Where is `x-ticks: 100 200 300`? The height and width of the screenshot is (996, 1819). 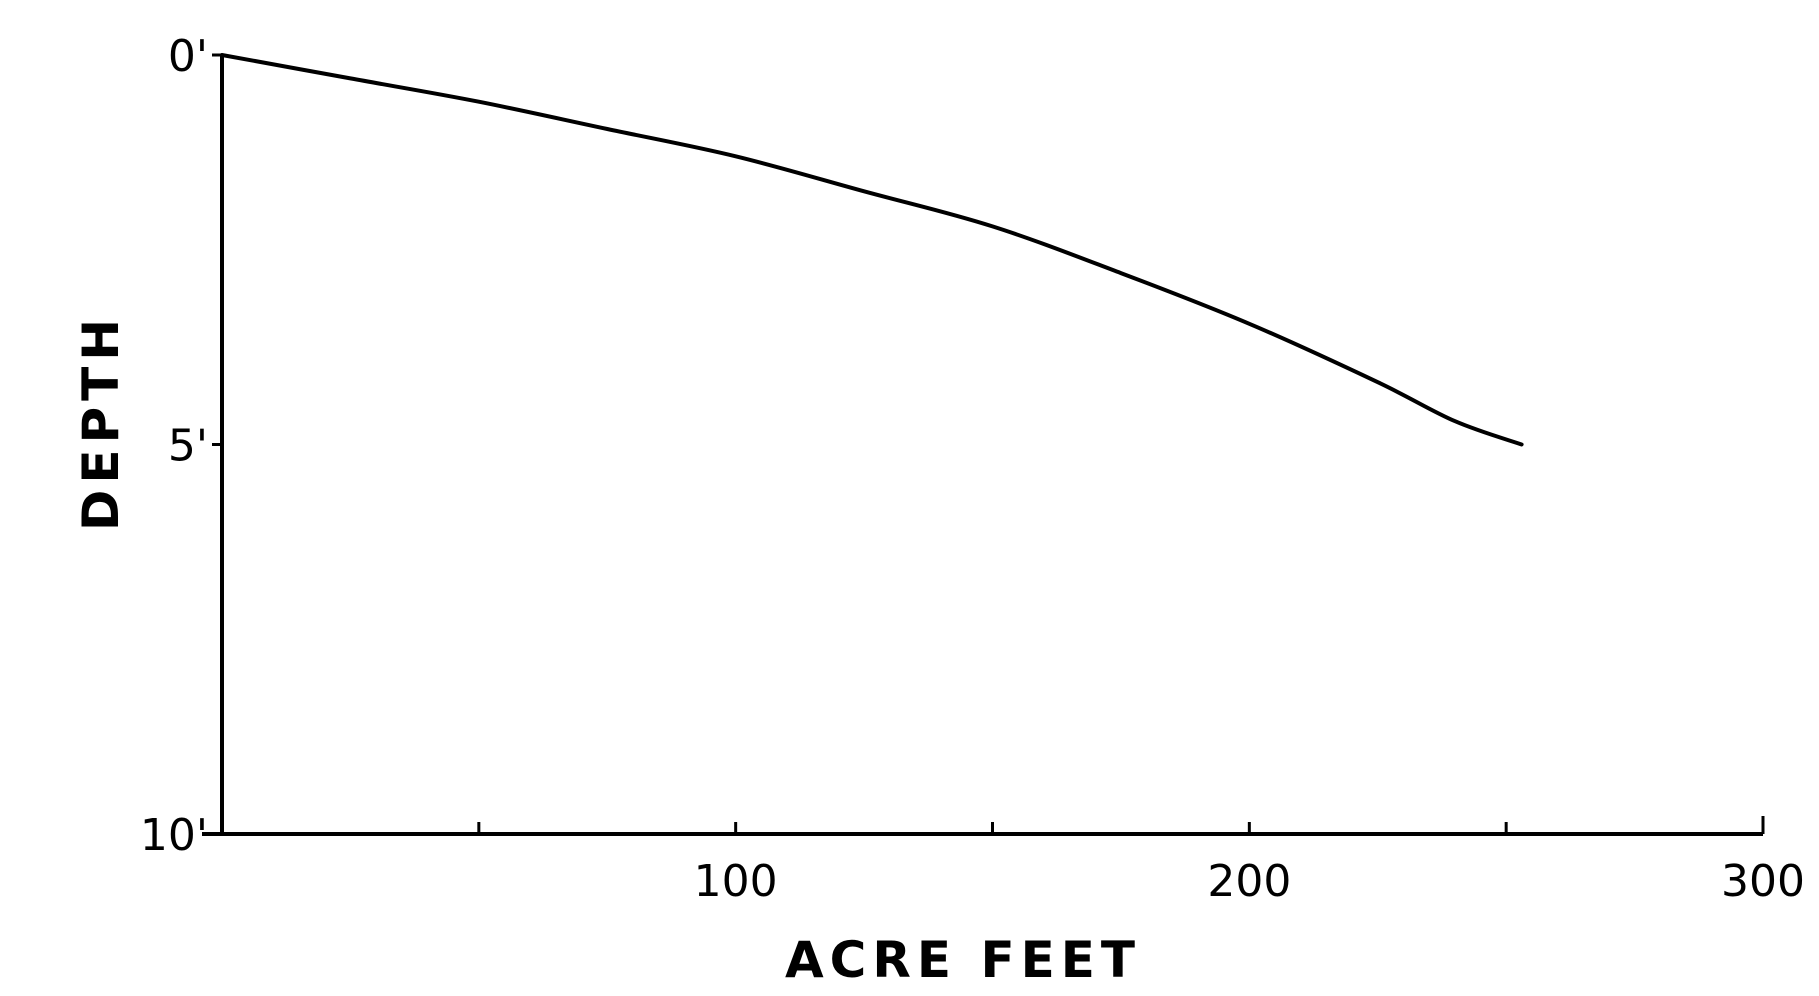 x-ticks: 100 200 300 is located at coordinates (1012, 861).